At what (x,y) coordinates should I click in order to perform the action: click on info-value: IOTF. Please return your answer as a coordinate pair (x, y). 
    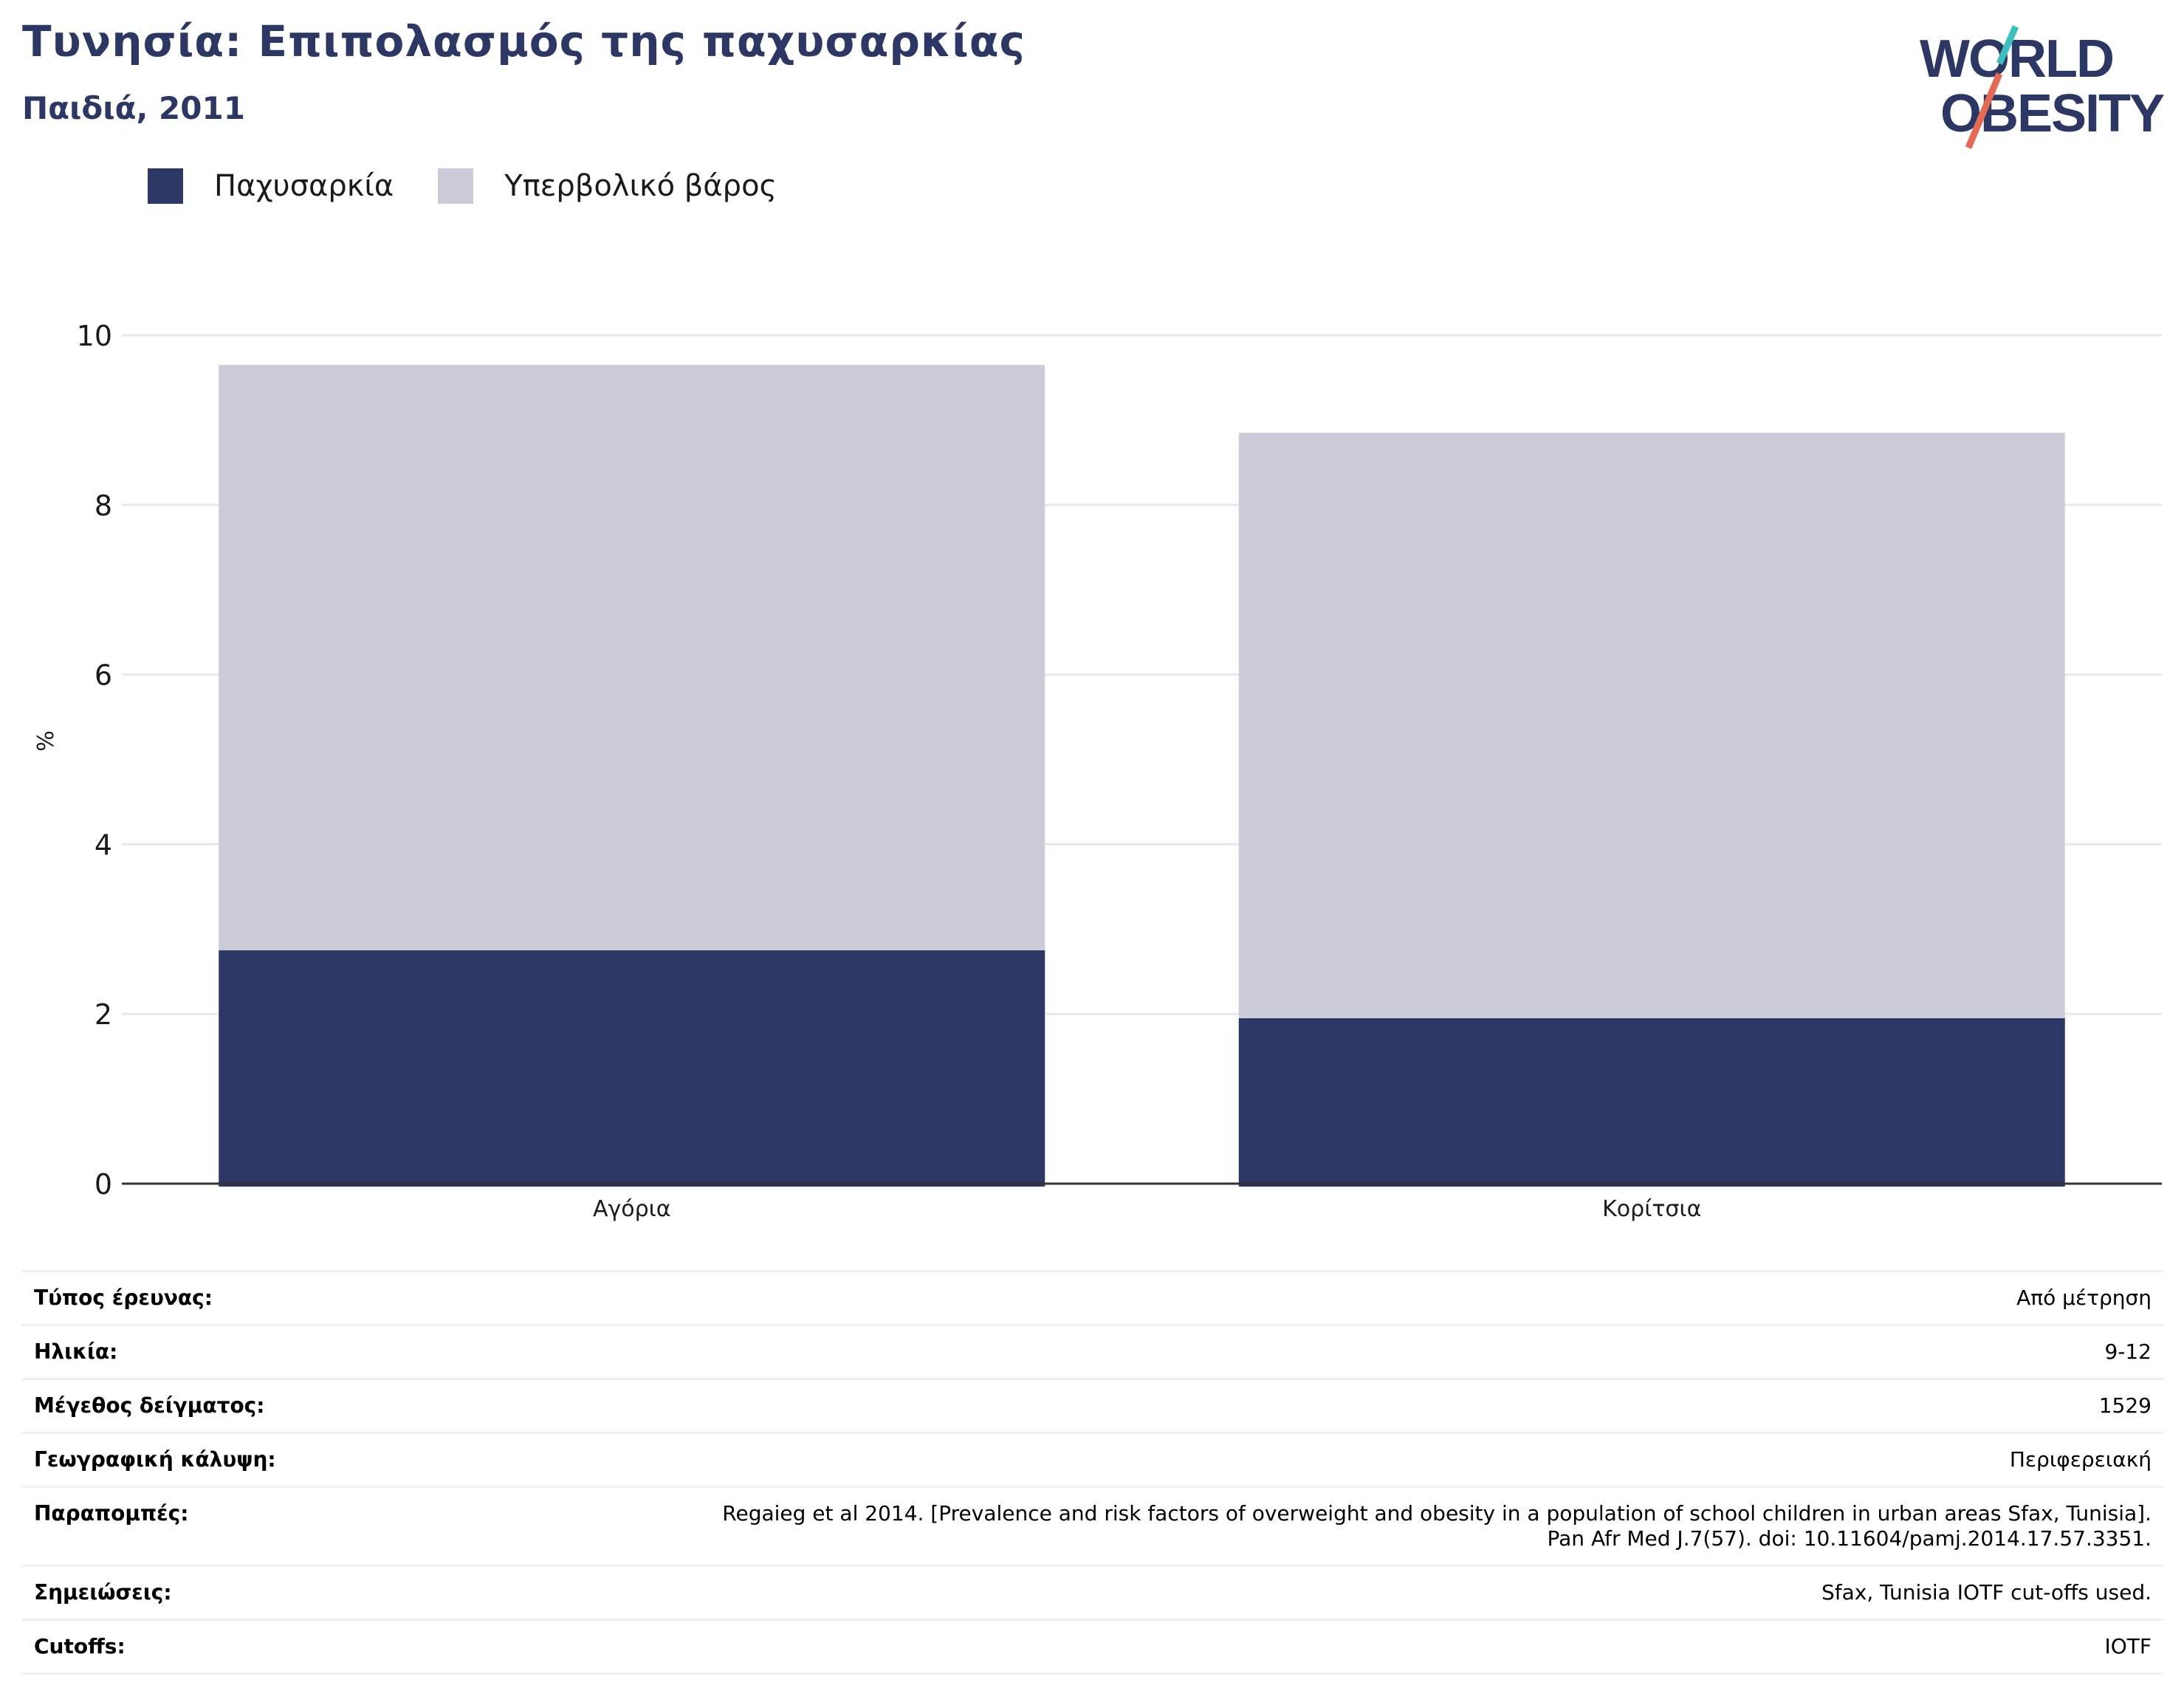
    Looking at the image, I should click on (2128, 1646).